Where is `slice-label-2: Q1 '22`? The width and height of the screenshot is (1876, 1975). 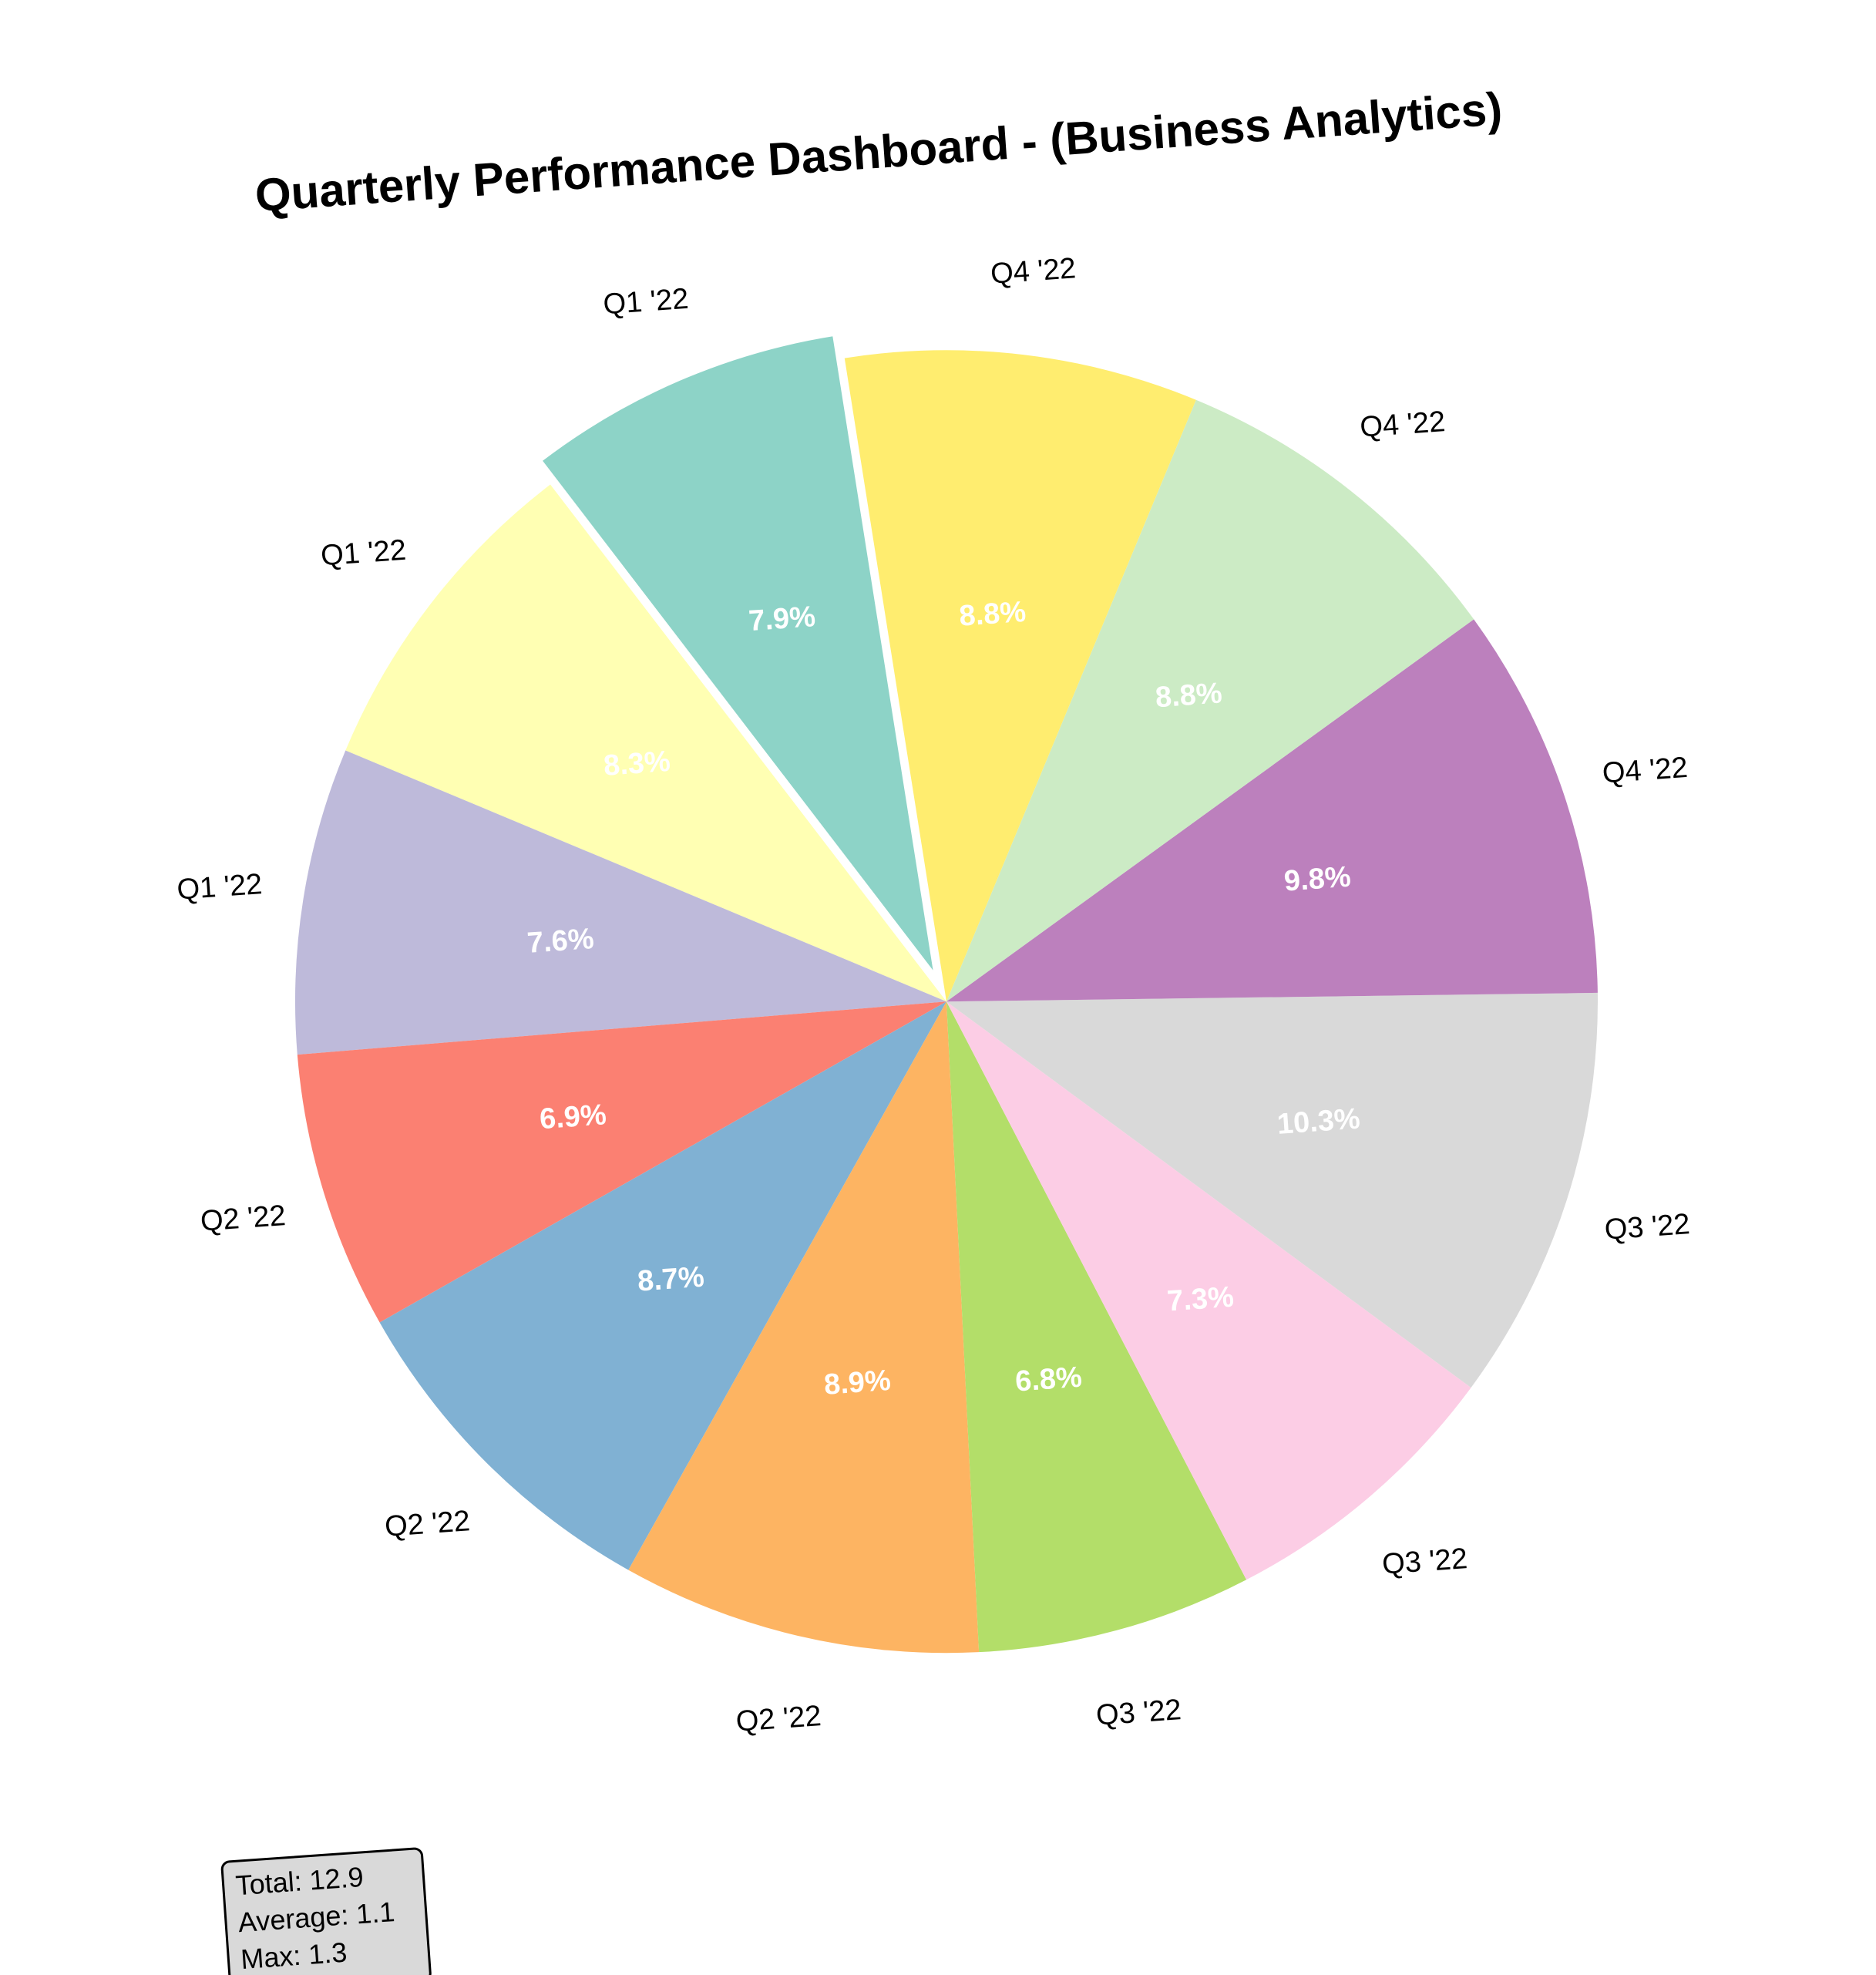 slice-label-2: Q1 '22 is located at coordinates (363, 553).